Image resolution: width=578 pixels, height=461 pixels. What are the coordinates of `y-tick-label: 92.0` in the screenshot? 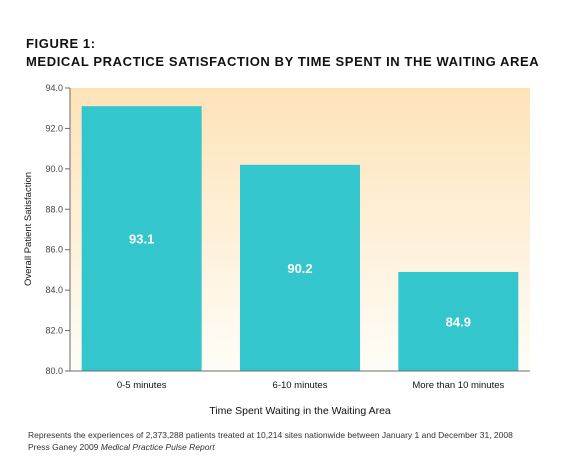 It's located at (54, 128).